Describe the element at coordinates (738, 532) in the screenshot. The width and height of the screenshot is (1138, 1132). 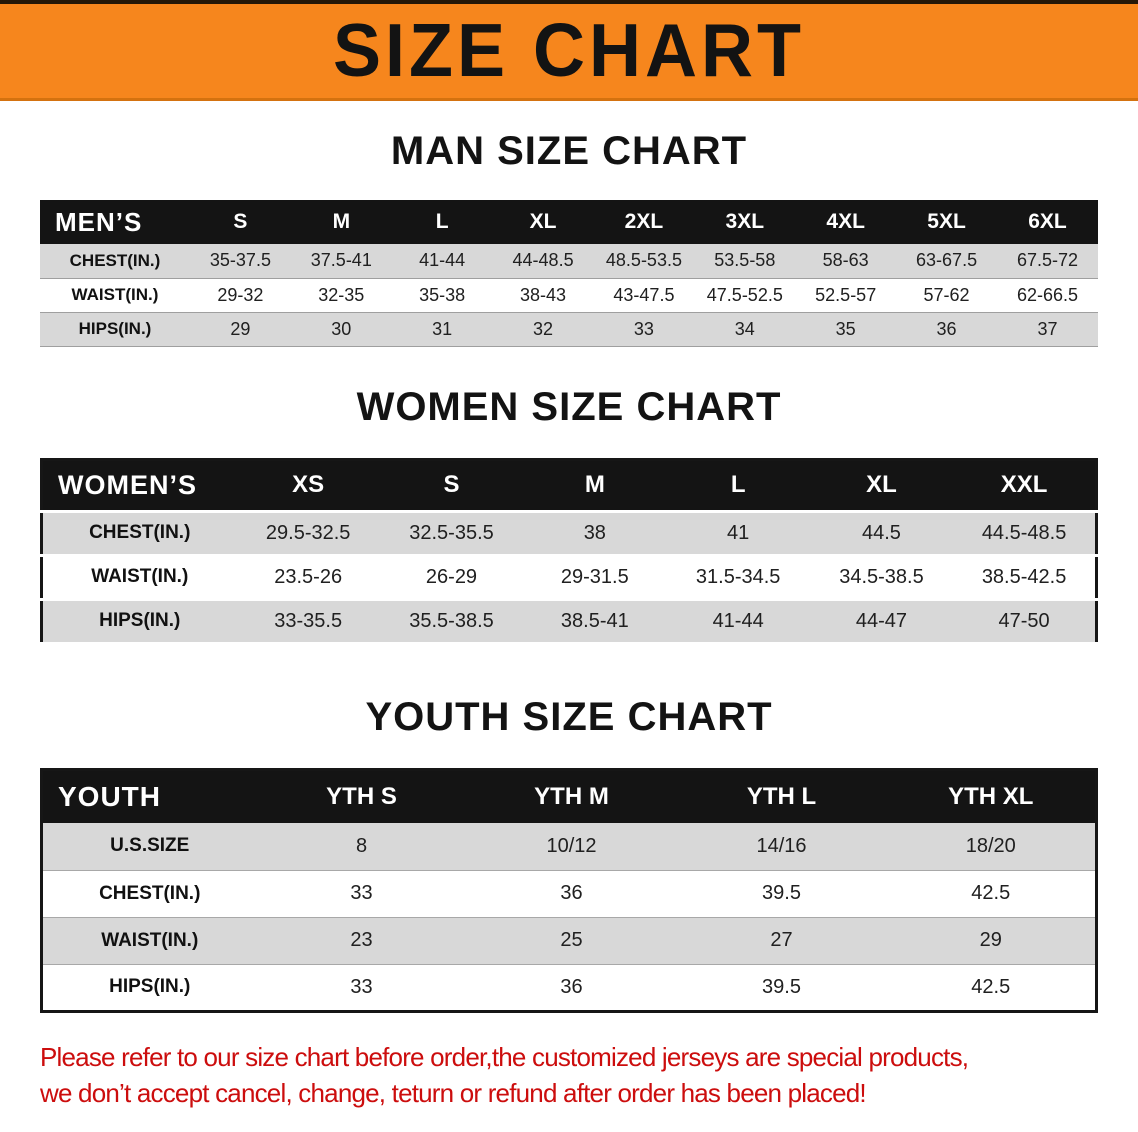
I see `size-value-cell: 41` at that location.